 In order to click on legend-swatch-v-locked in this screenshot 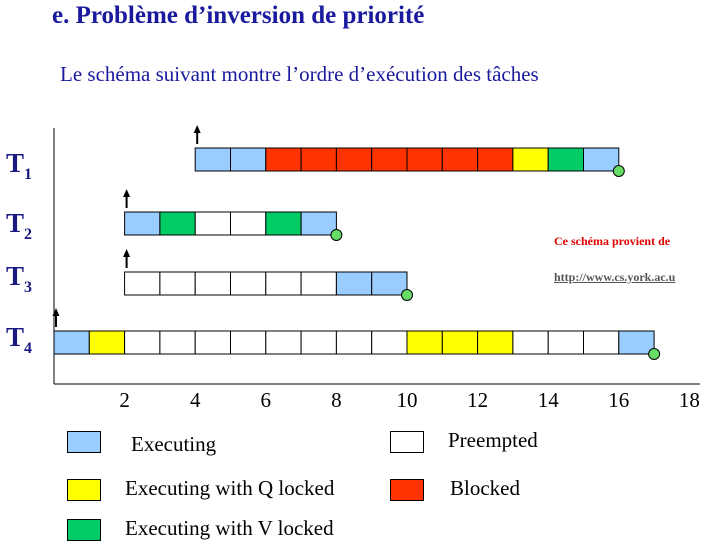, I will do `click(84, 530)`.